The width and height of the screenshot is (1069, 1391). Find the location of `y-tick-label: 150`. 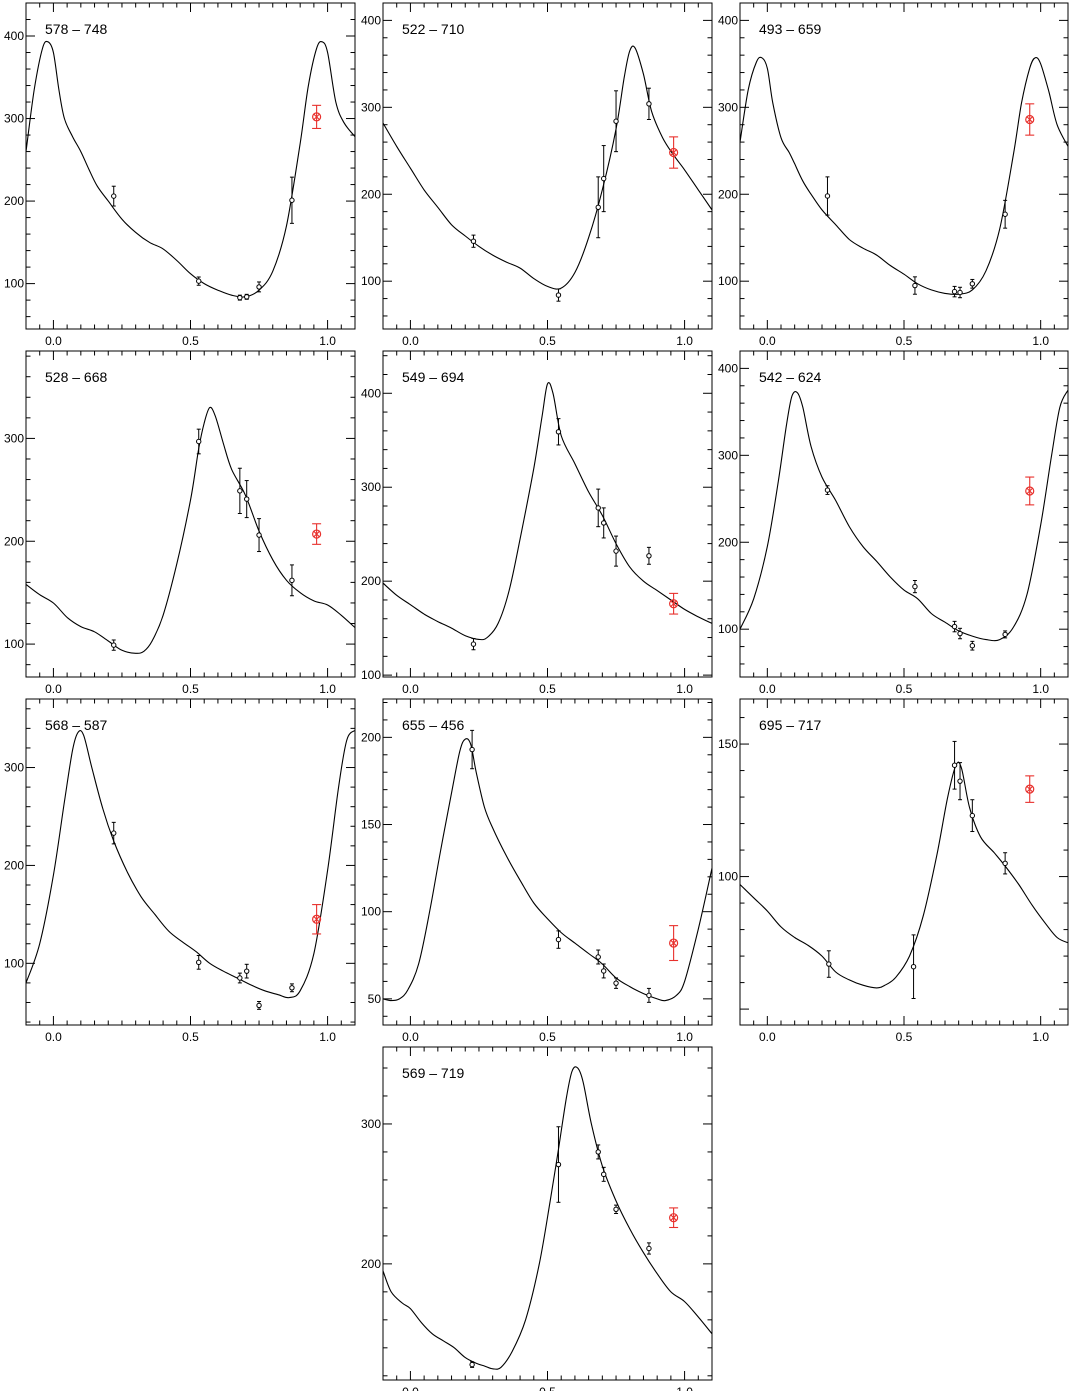

y-tick-label: 150 is located at coordinates (371, 825).